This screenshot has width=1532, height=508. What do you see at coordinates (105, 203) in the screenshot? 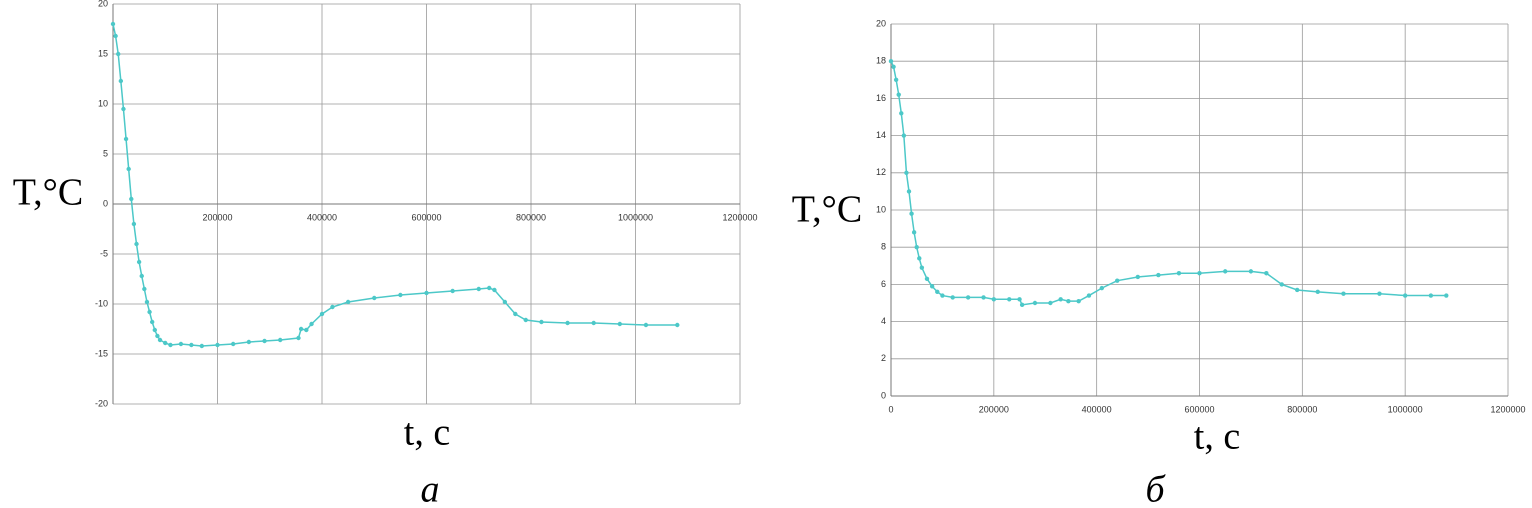
I see `y-tick-label: 0` at bounding box center [105, 203].